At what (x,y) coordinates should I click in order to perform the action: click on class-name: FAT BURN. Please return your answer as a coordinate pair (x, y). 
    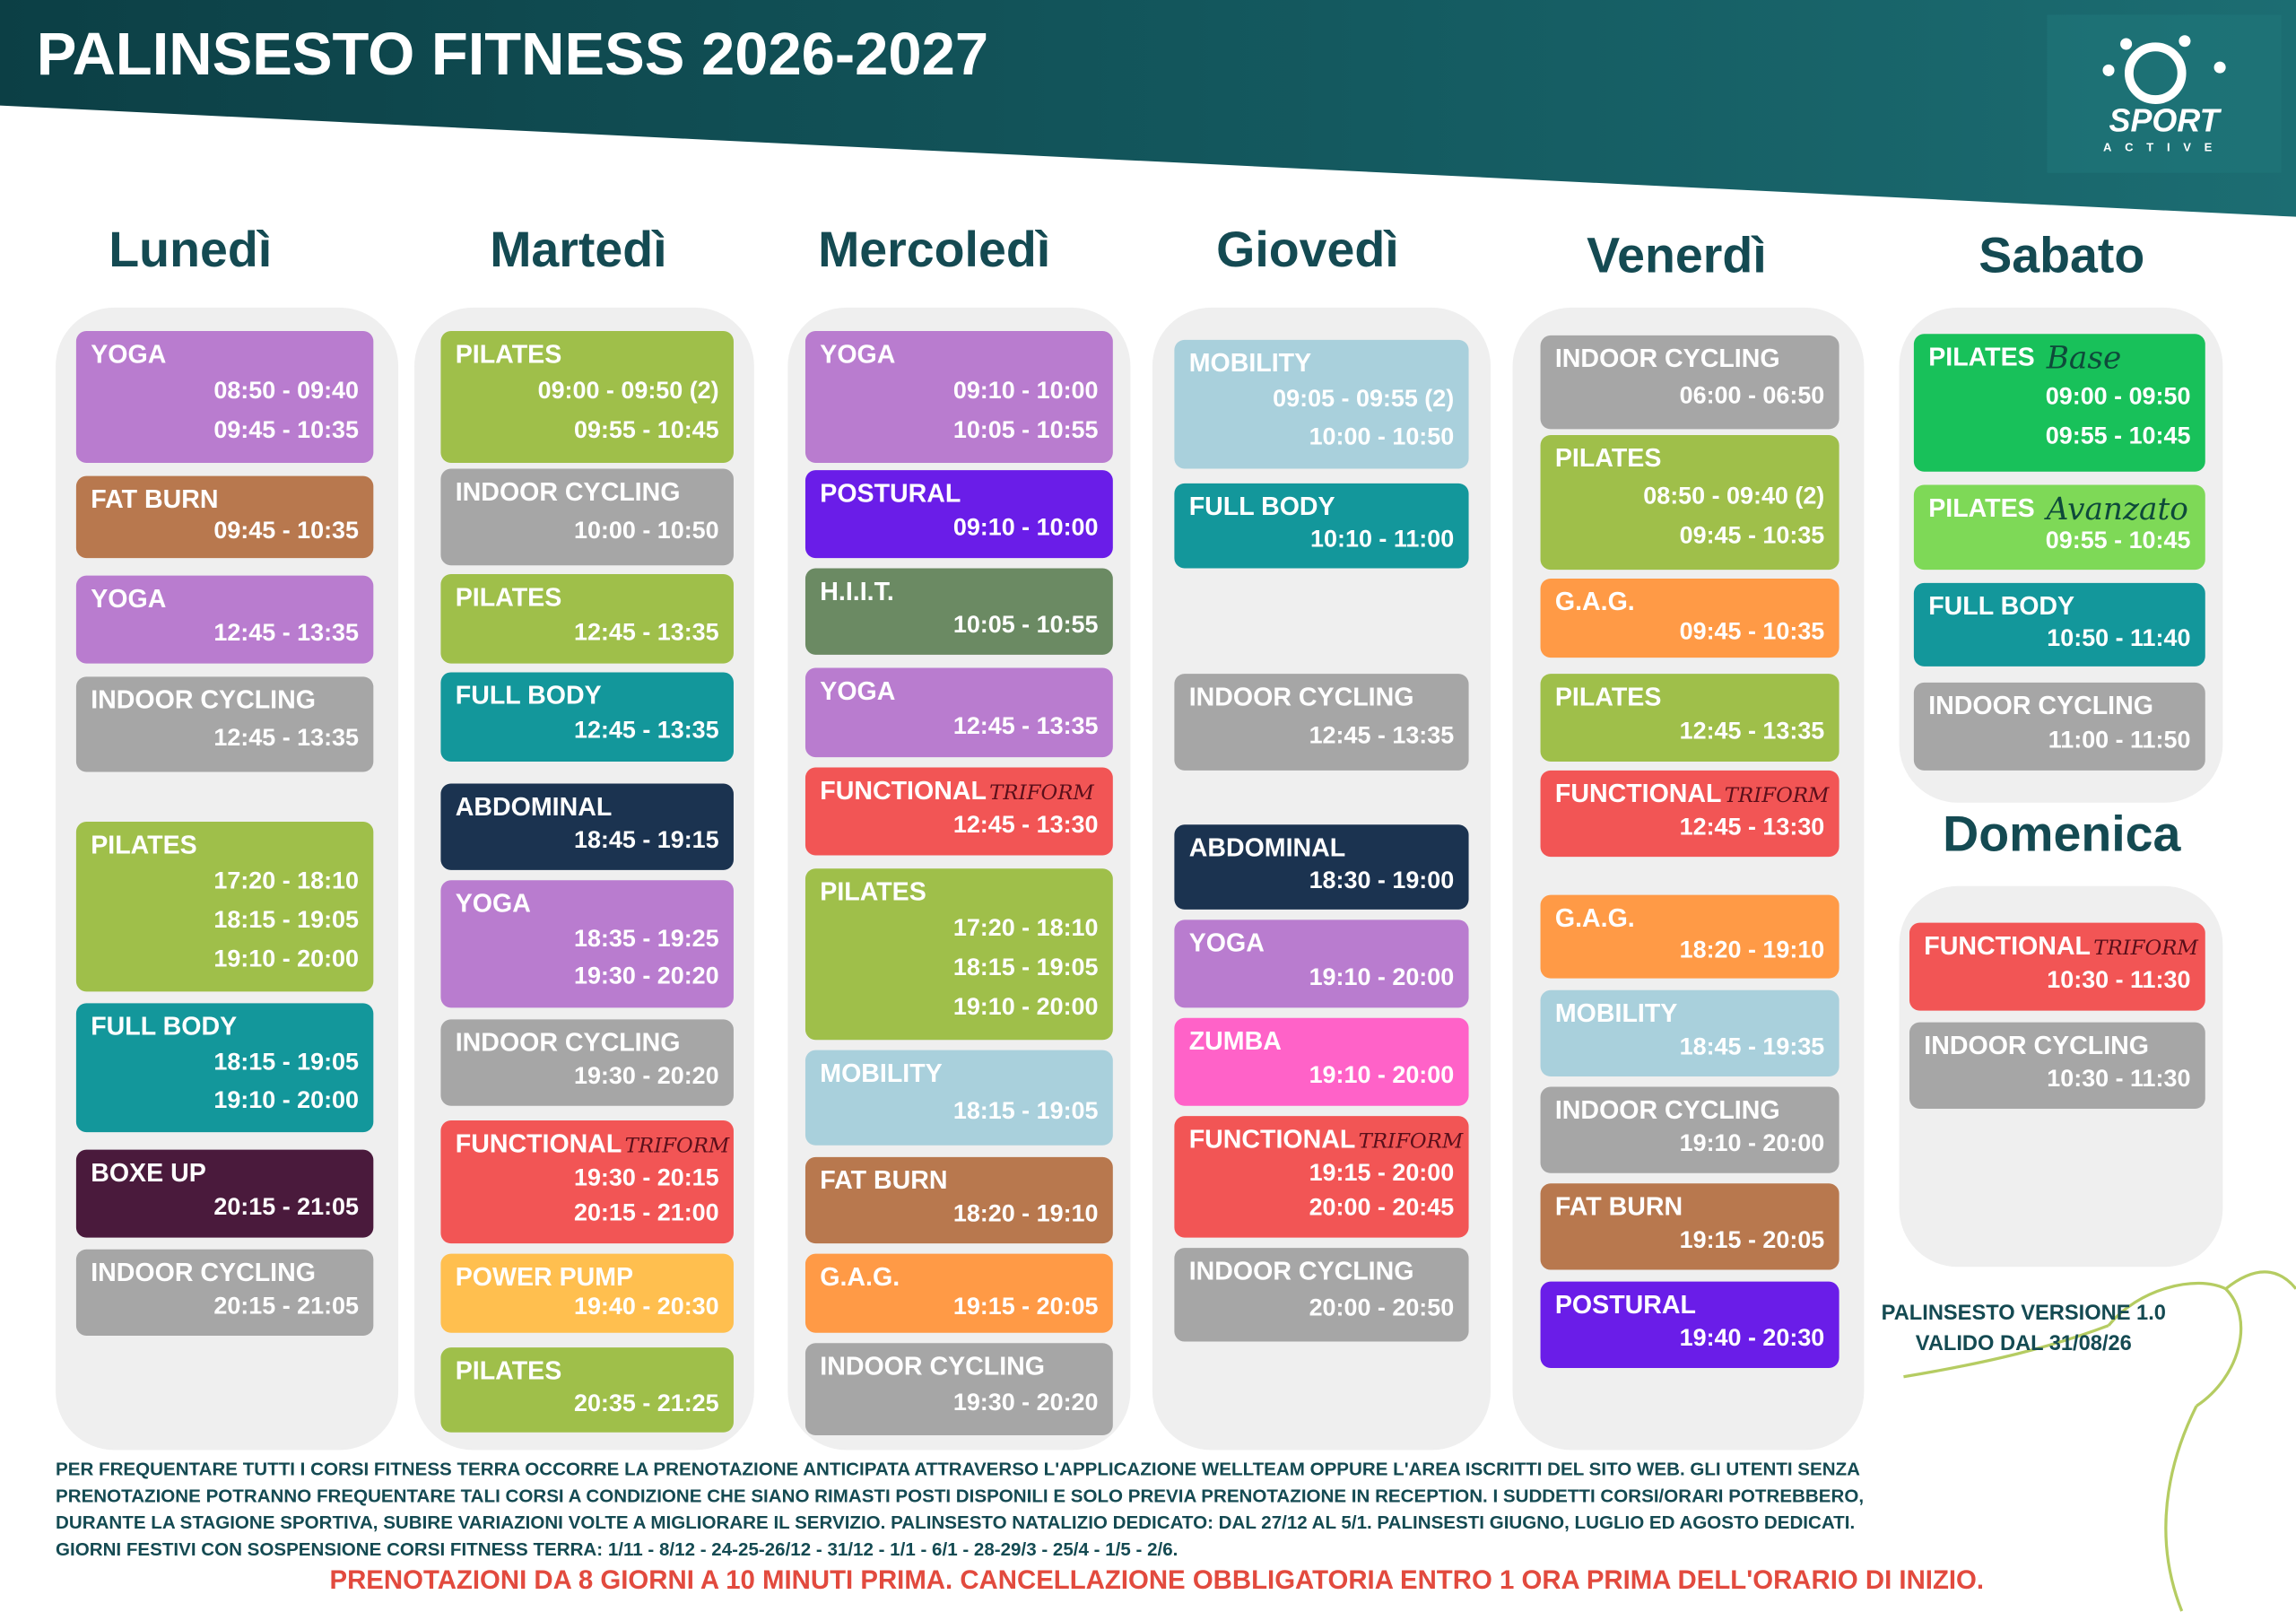
    Looking at the image, I should click on (883, 1180).